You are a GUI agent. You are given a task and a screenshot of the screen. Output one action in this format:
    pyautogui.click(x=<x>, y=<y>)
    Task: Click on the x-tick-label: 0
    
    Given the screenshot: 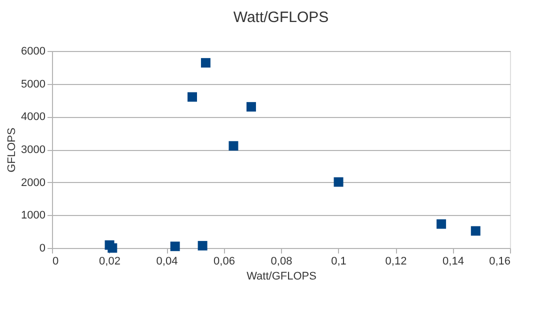 What is the action you would take?
    pyautogui.click(x=55, y=262)
    